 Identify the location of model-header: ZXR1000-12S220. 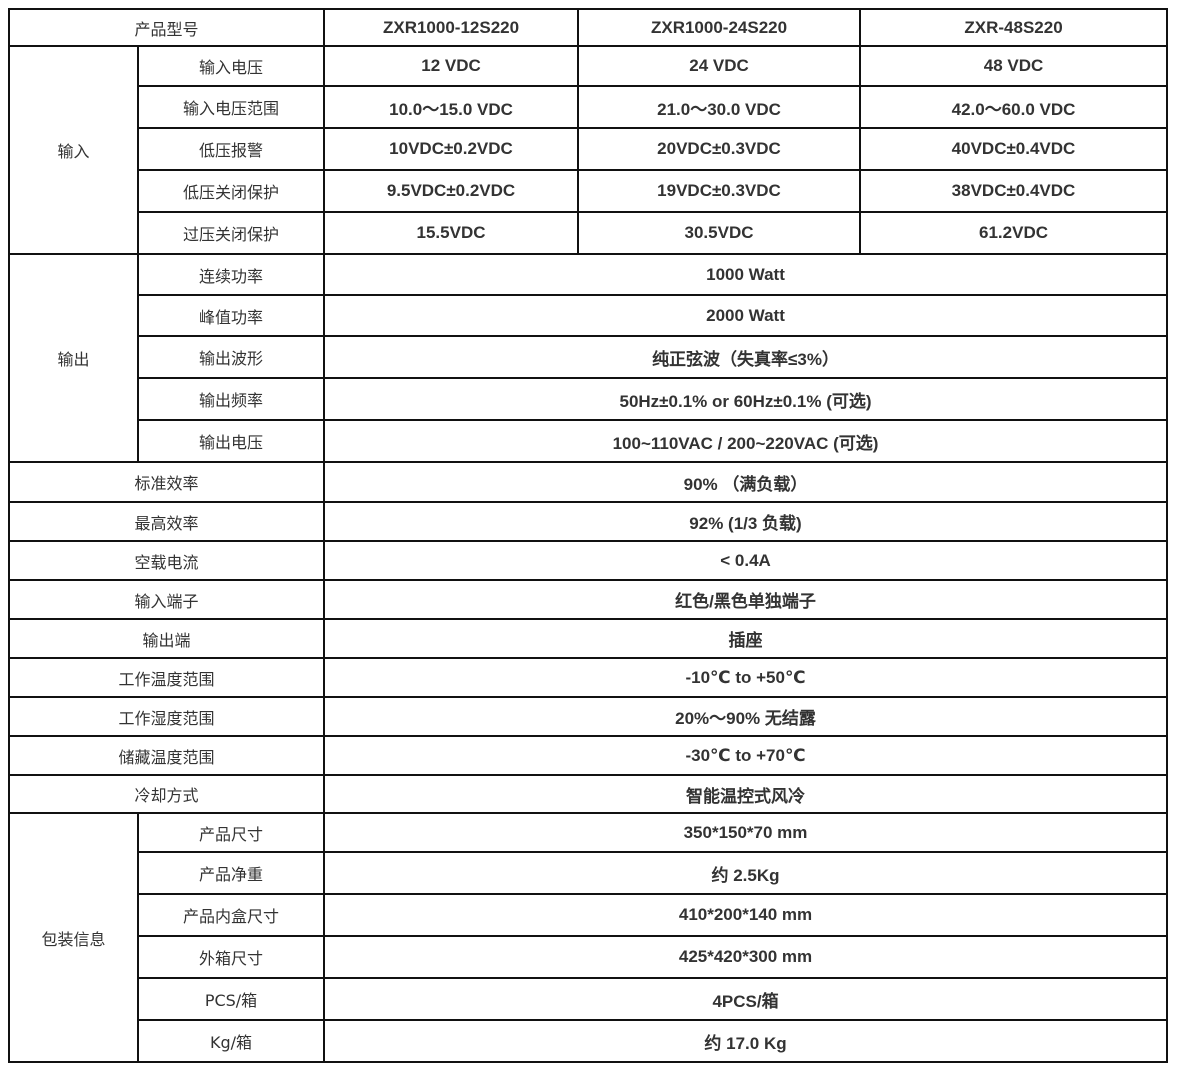
(451, 27).